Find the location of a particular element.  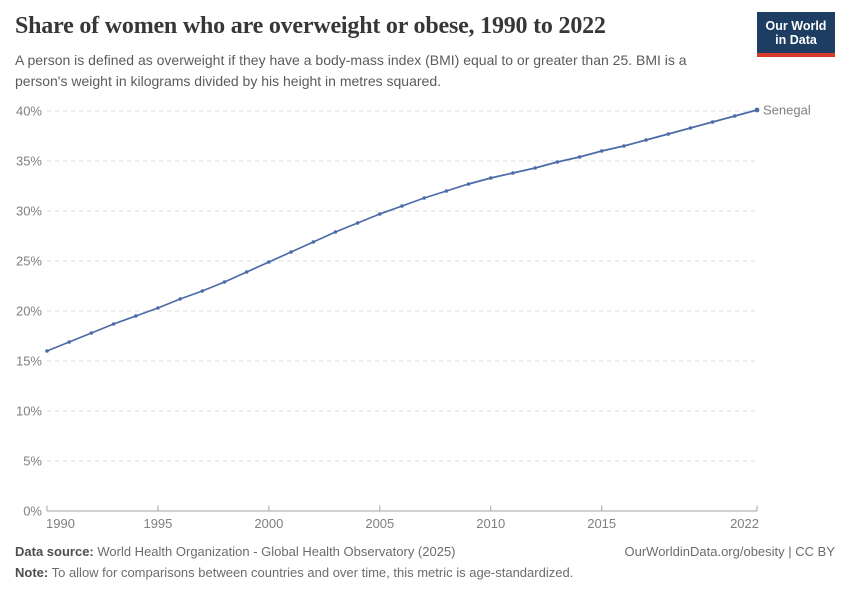

y-axis-tick-label: 30% is located at coordinates (29, 211).